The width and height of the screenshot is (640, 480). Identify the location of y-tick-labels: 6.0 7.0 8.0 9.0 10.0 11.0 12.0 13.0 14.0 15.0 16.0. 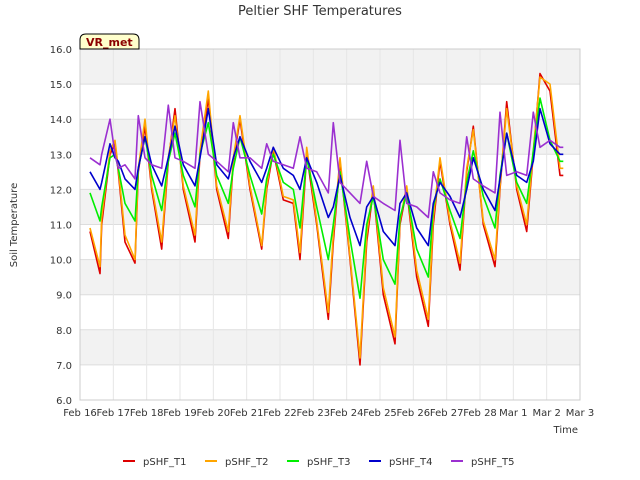
(61, 226).